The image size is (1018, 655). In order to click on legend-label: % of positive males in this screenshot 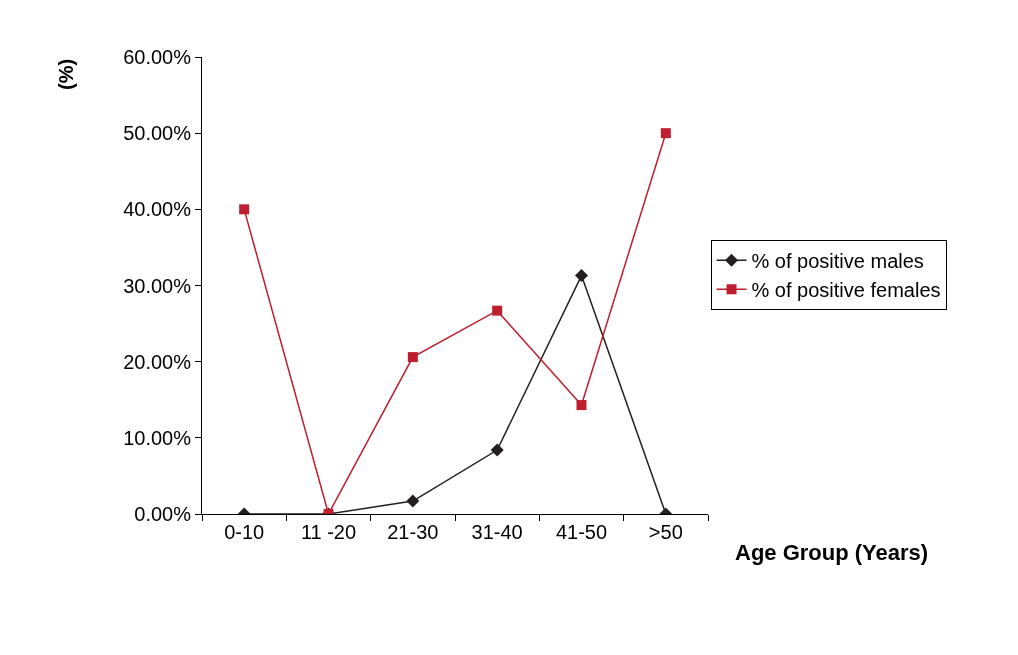, I will do `click(837, 261)`.